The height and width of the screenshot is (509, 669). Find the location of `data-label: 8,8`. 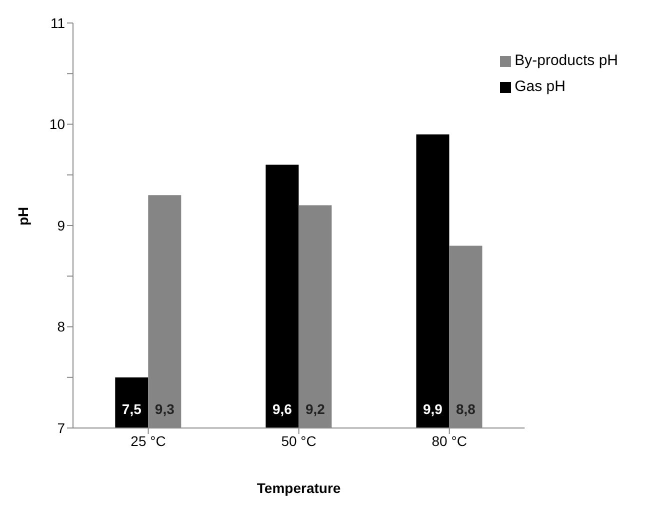

data-label: 8,8 is located at coordinates (466, 409).